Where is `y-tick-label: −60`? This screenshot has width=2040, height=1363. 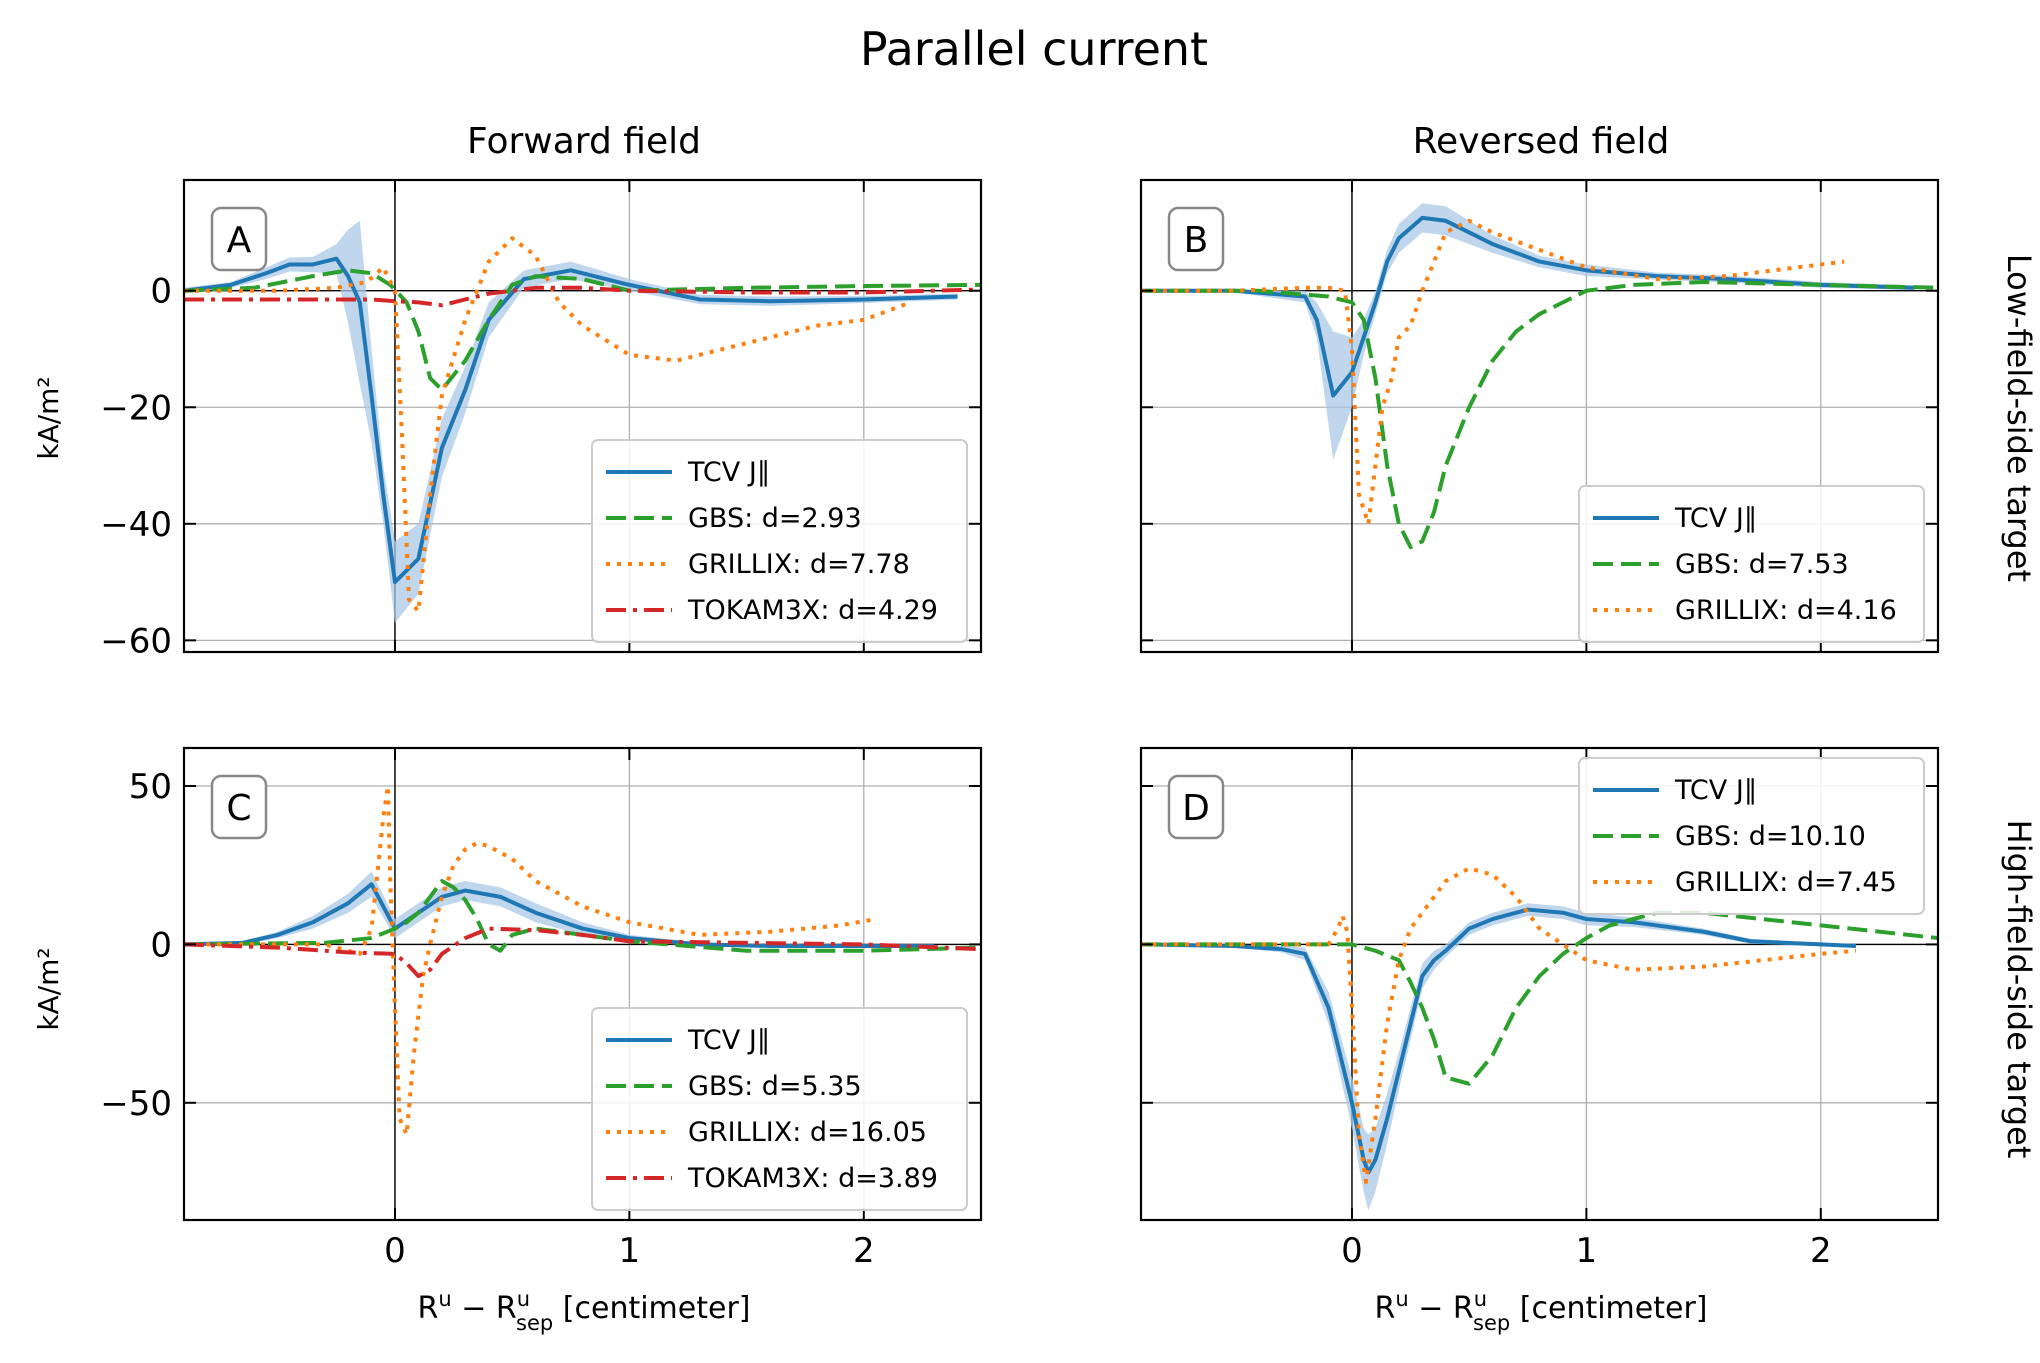 y-tick-label: −60 is located at coordinates (136, 641).